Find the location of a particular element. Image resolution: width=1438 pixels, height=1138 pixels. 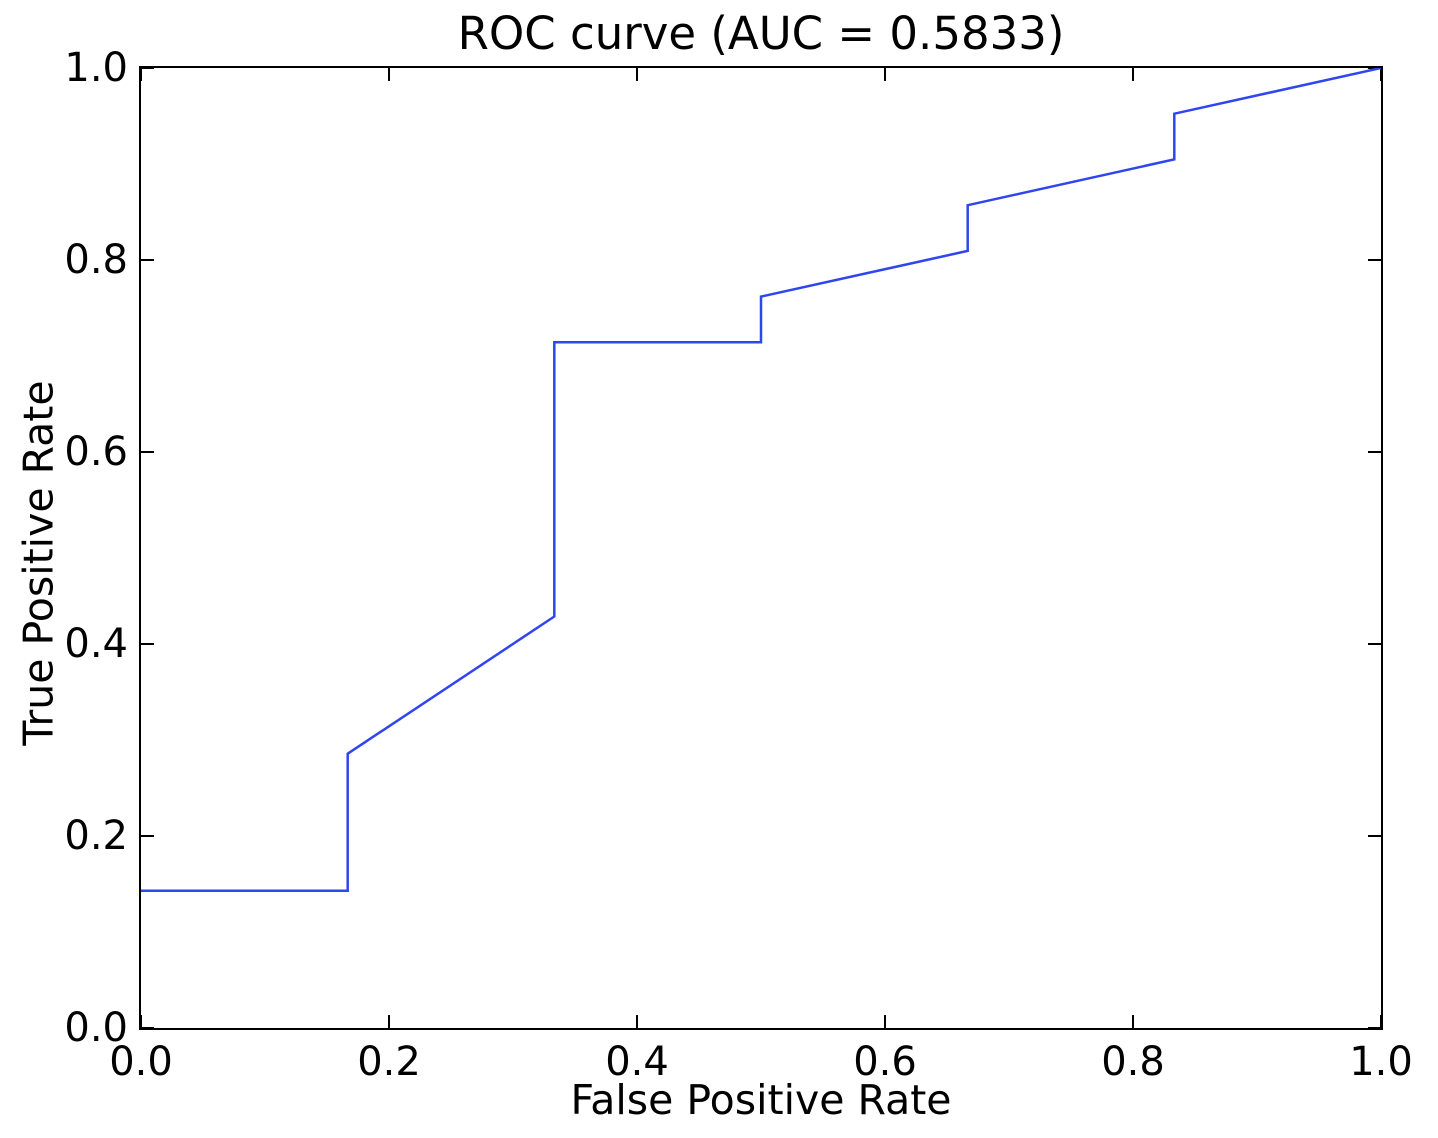

x-axis-label: False Positive Rate is located at coordinates (761, 1100).